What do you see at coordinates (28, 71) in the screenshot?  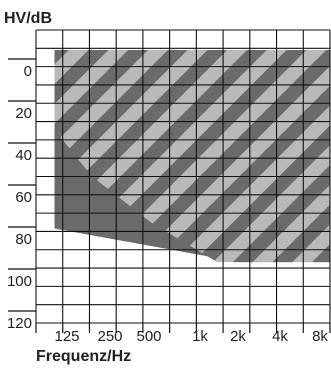 I see `y-tick-label: 0` at bounding box center [28, 71].